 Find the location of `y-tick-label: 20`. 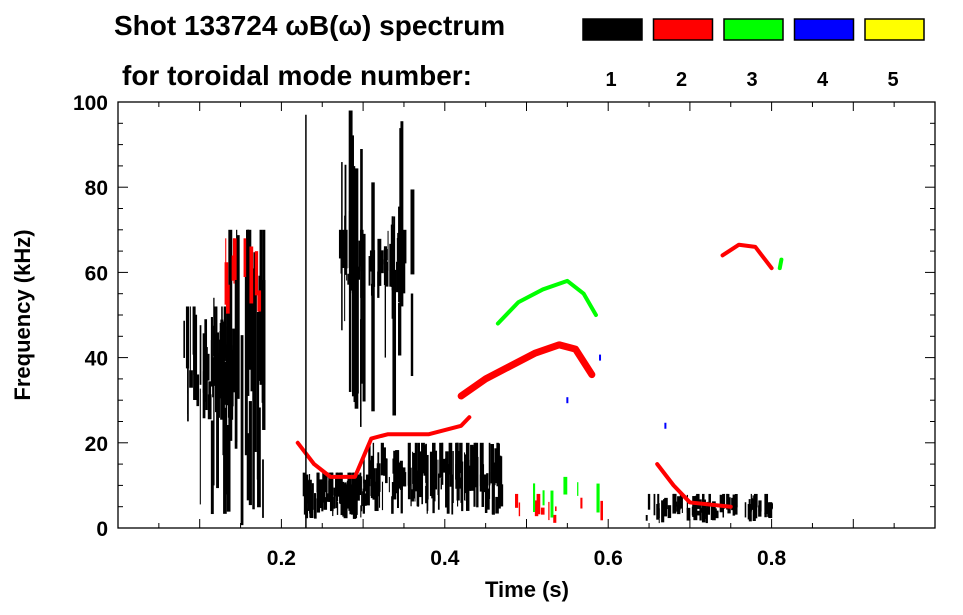

y-tick-label: 20 is located at coordinates (96, 444).